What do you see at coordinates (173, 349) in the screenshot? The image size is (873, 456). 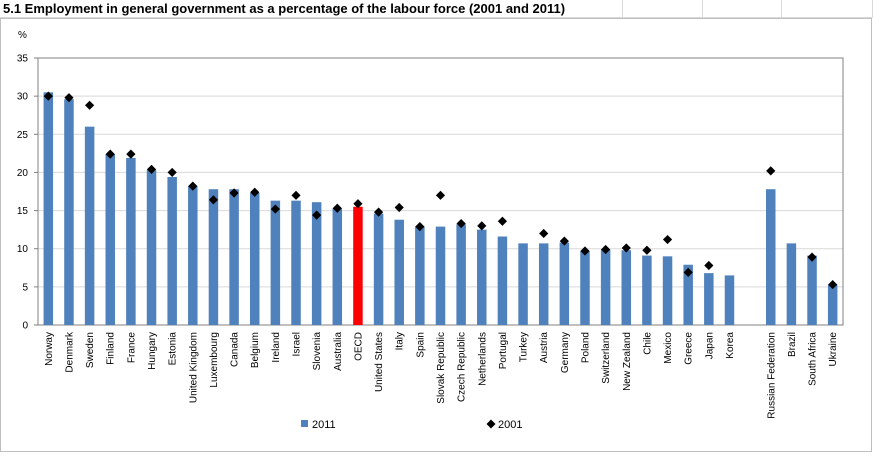 I see `x-tick-label: Estonia` at bounding box center [173, 349].